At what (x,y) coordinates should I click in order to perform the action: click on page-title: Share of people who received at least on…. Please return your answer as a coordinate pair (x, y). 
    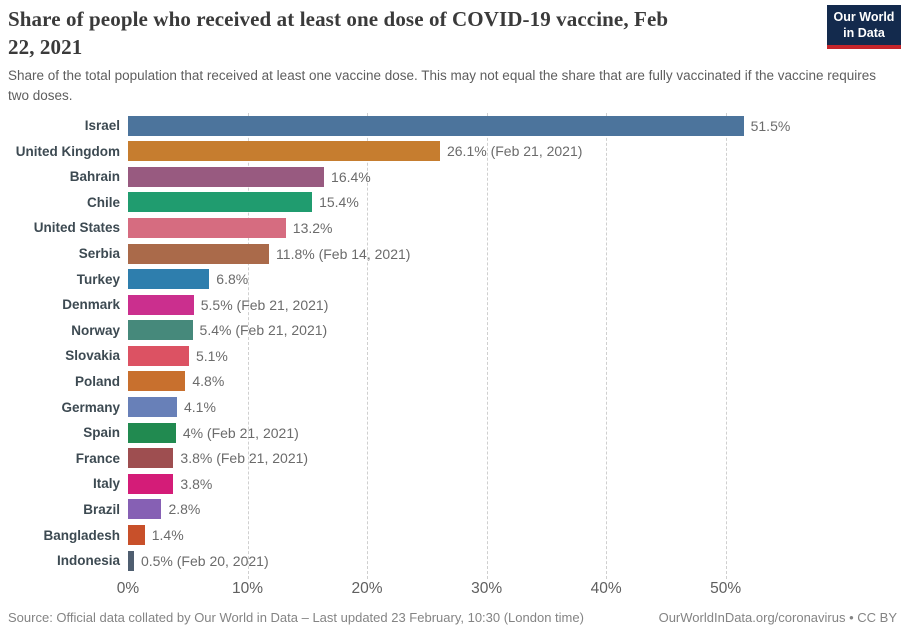
    Looking at the image, I should click on (408, 33).